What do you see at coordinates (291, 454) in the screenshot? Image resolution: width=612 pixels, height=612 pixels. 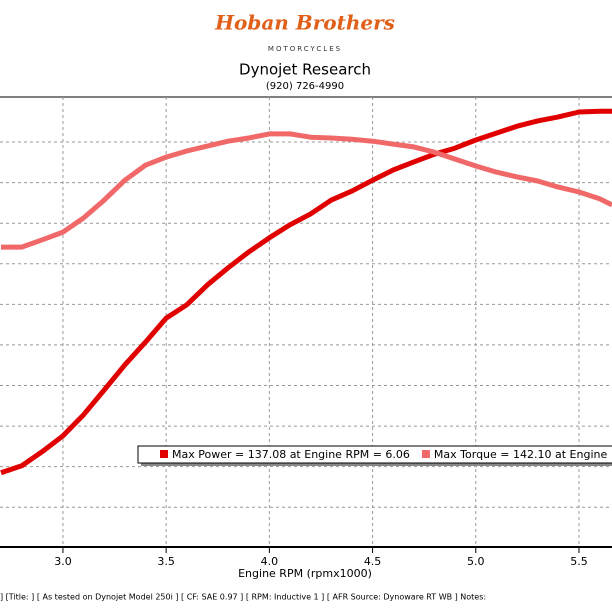 I see `legend-label: Max Power = 137.08 at Engine RPM = 6.06` at bounding box center [291, 454].